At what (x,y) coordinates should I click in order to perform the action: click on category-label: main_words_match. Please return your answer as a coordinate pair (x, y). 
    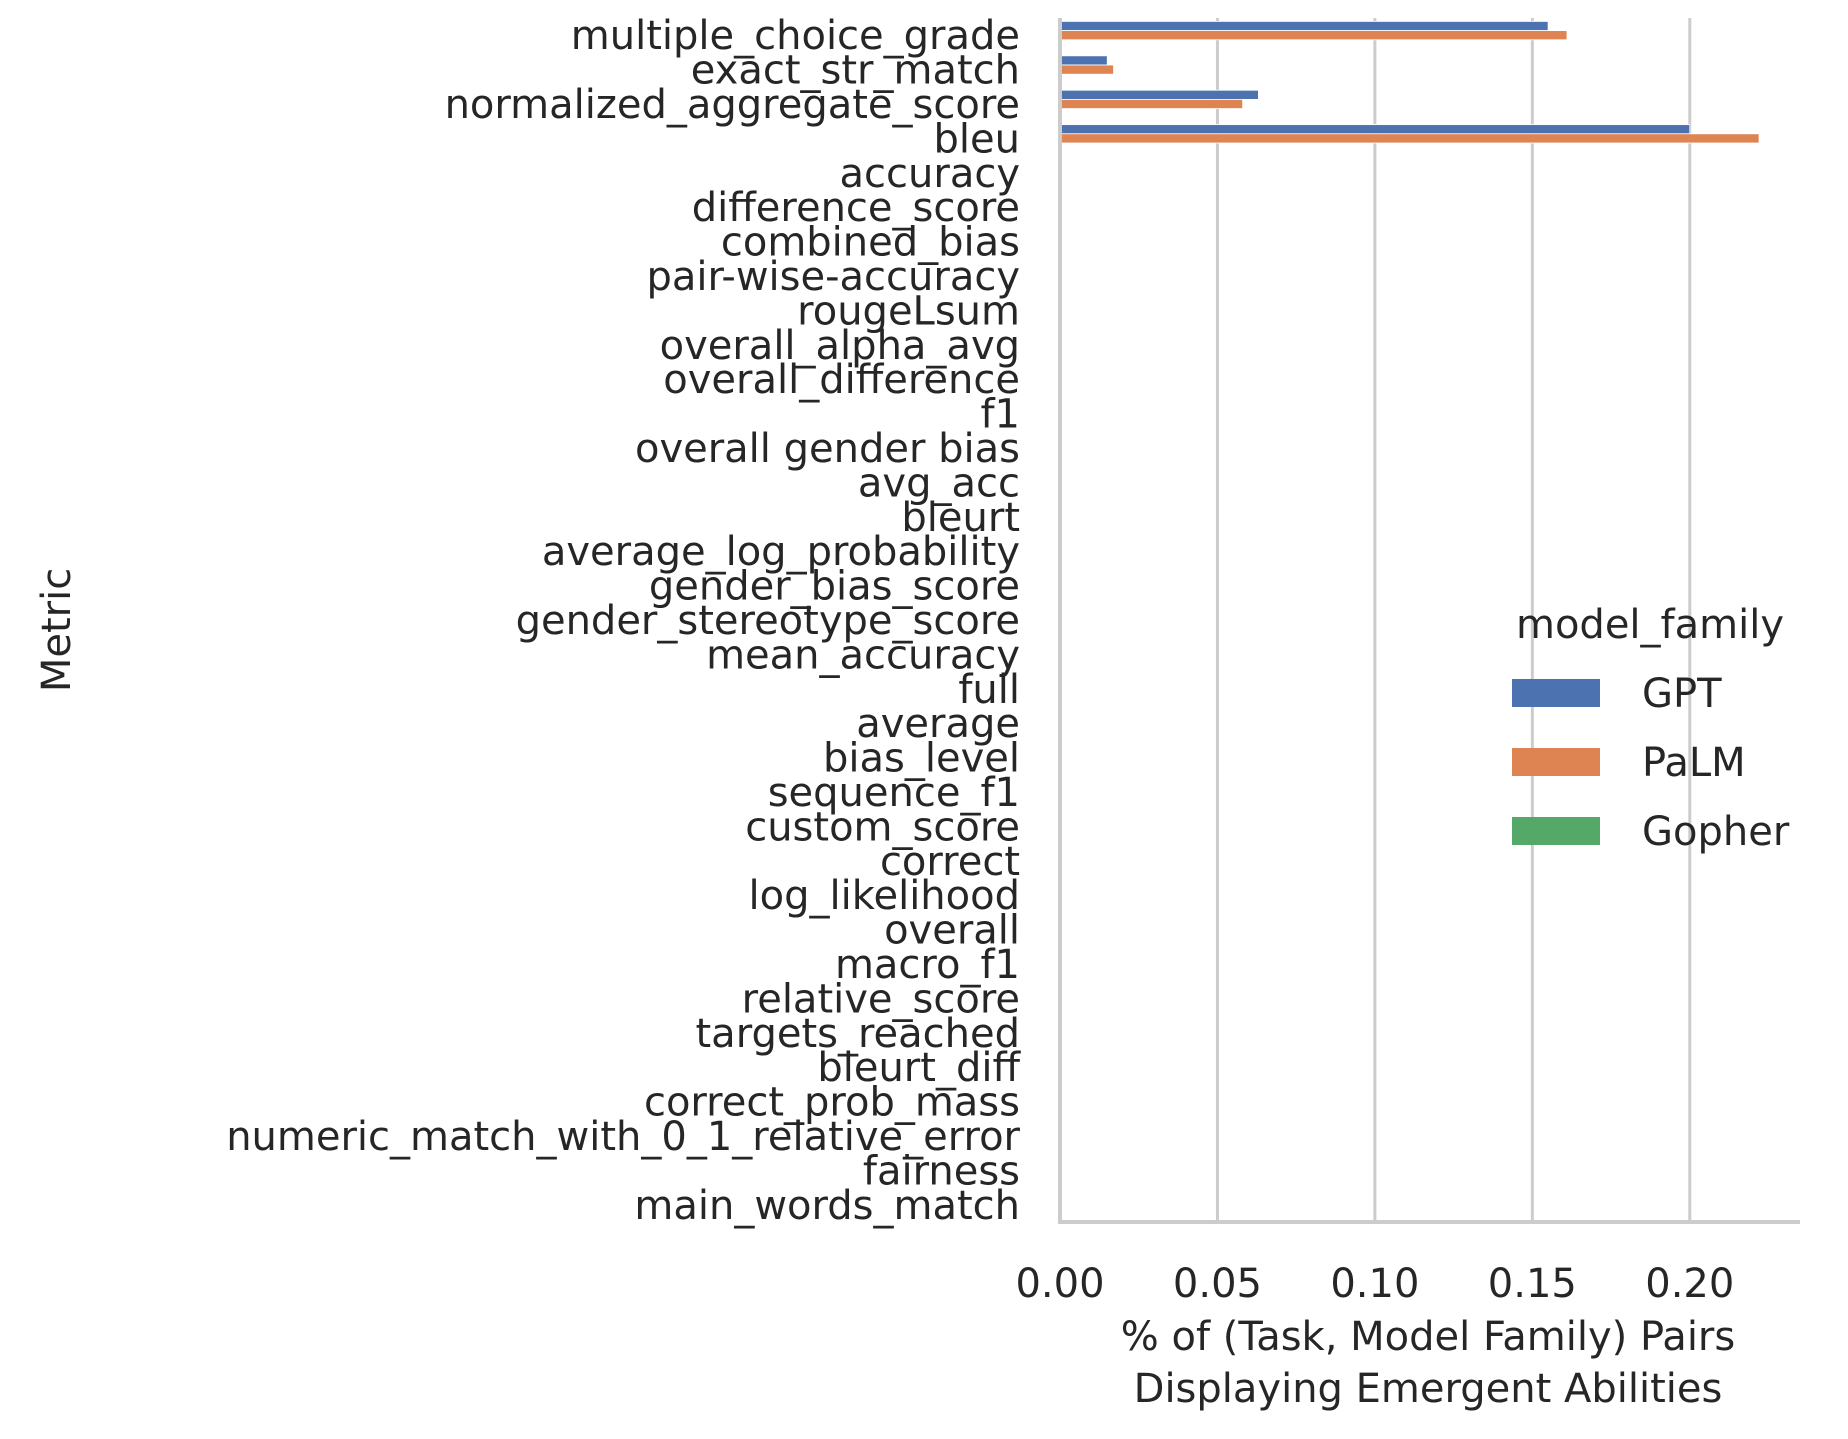
    Looking at the image, I should click on (827, 1206).